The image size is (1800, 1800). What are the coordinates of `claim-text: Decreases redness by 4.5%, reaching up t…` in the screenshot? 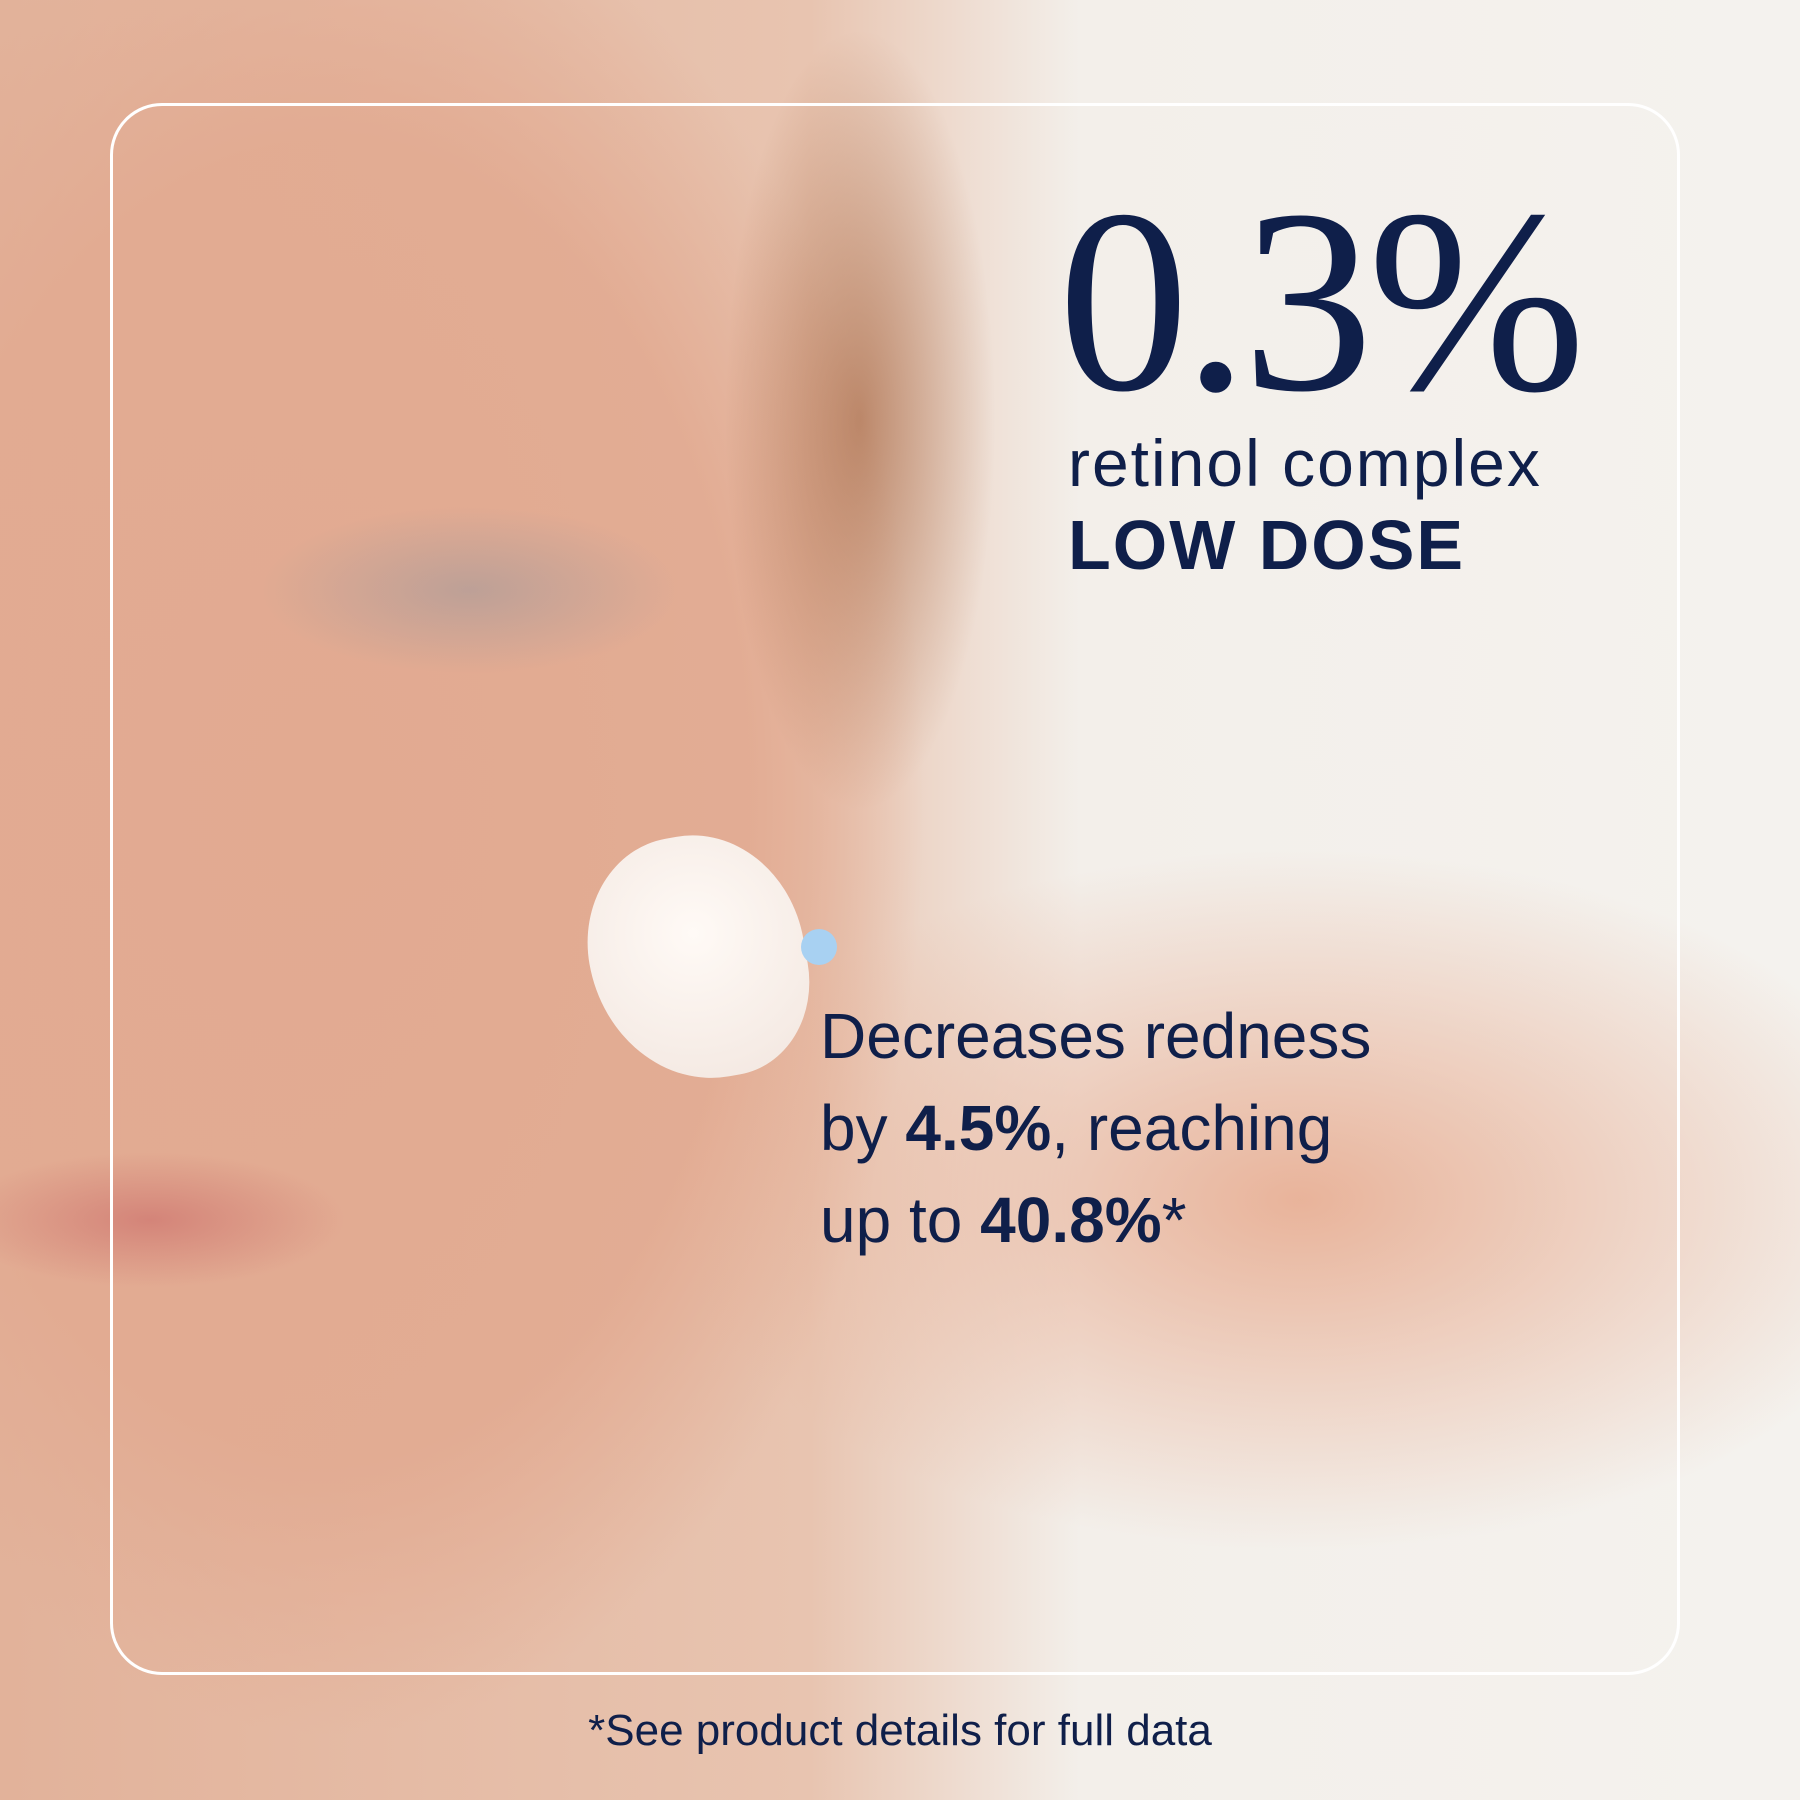 It's located at (1095, 1128).